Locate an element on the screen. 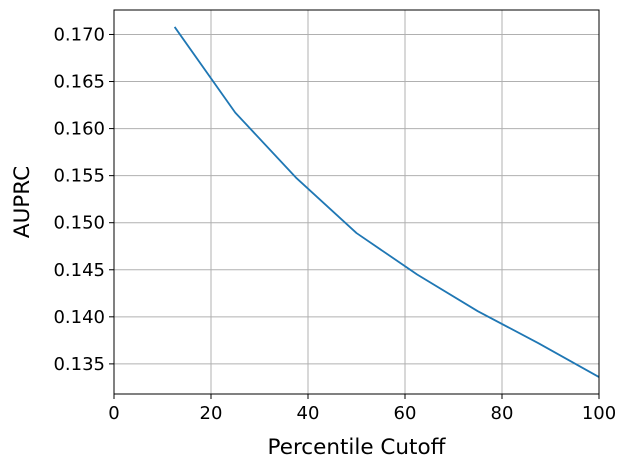 The width and height of the screenshot is (630, 469). y-tick-label: 0.160 is located at coordinates (79, 129).